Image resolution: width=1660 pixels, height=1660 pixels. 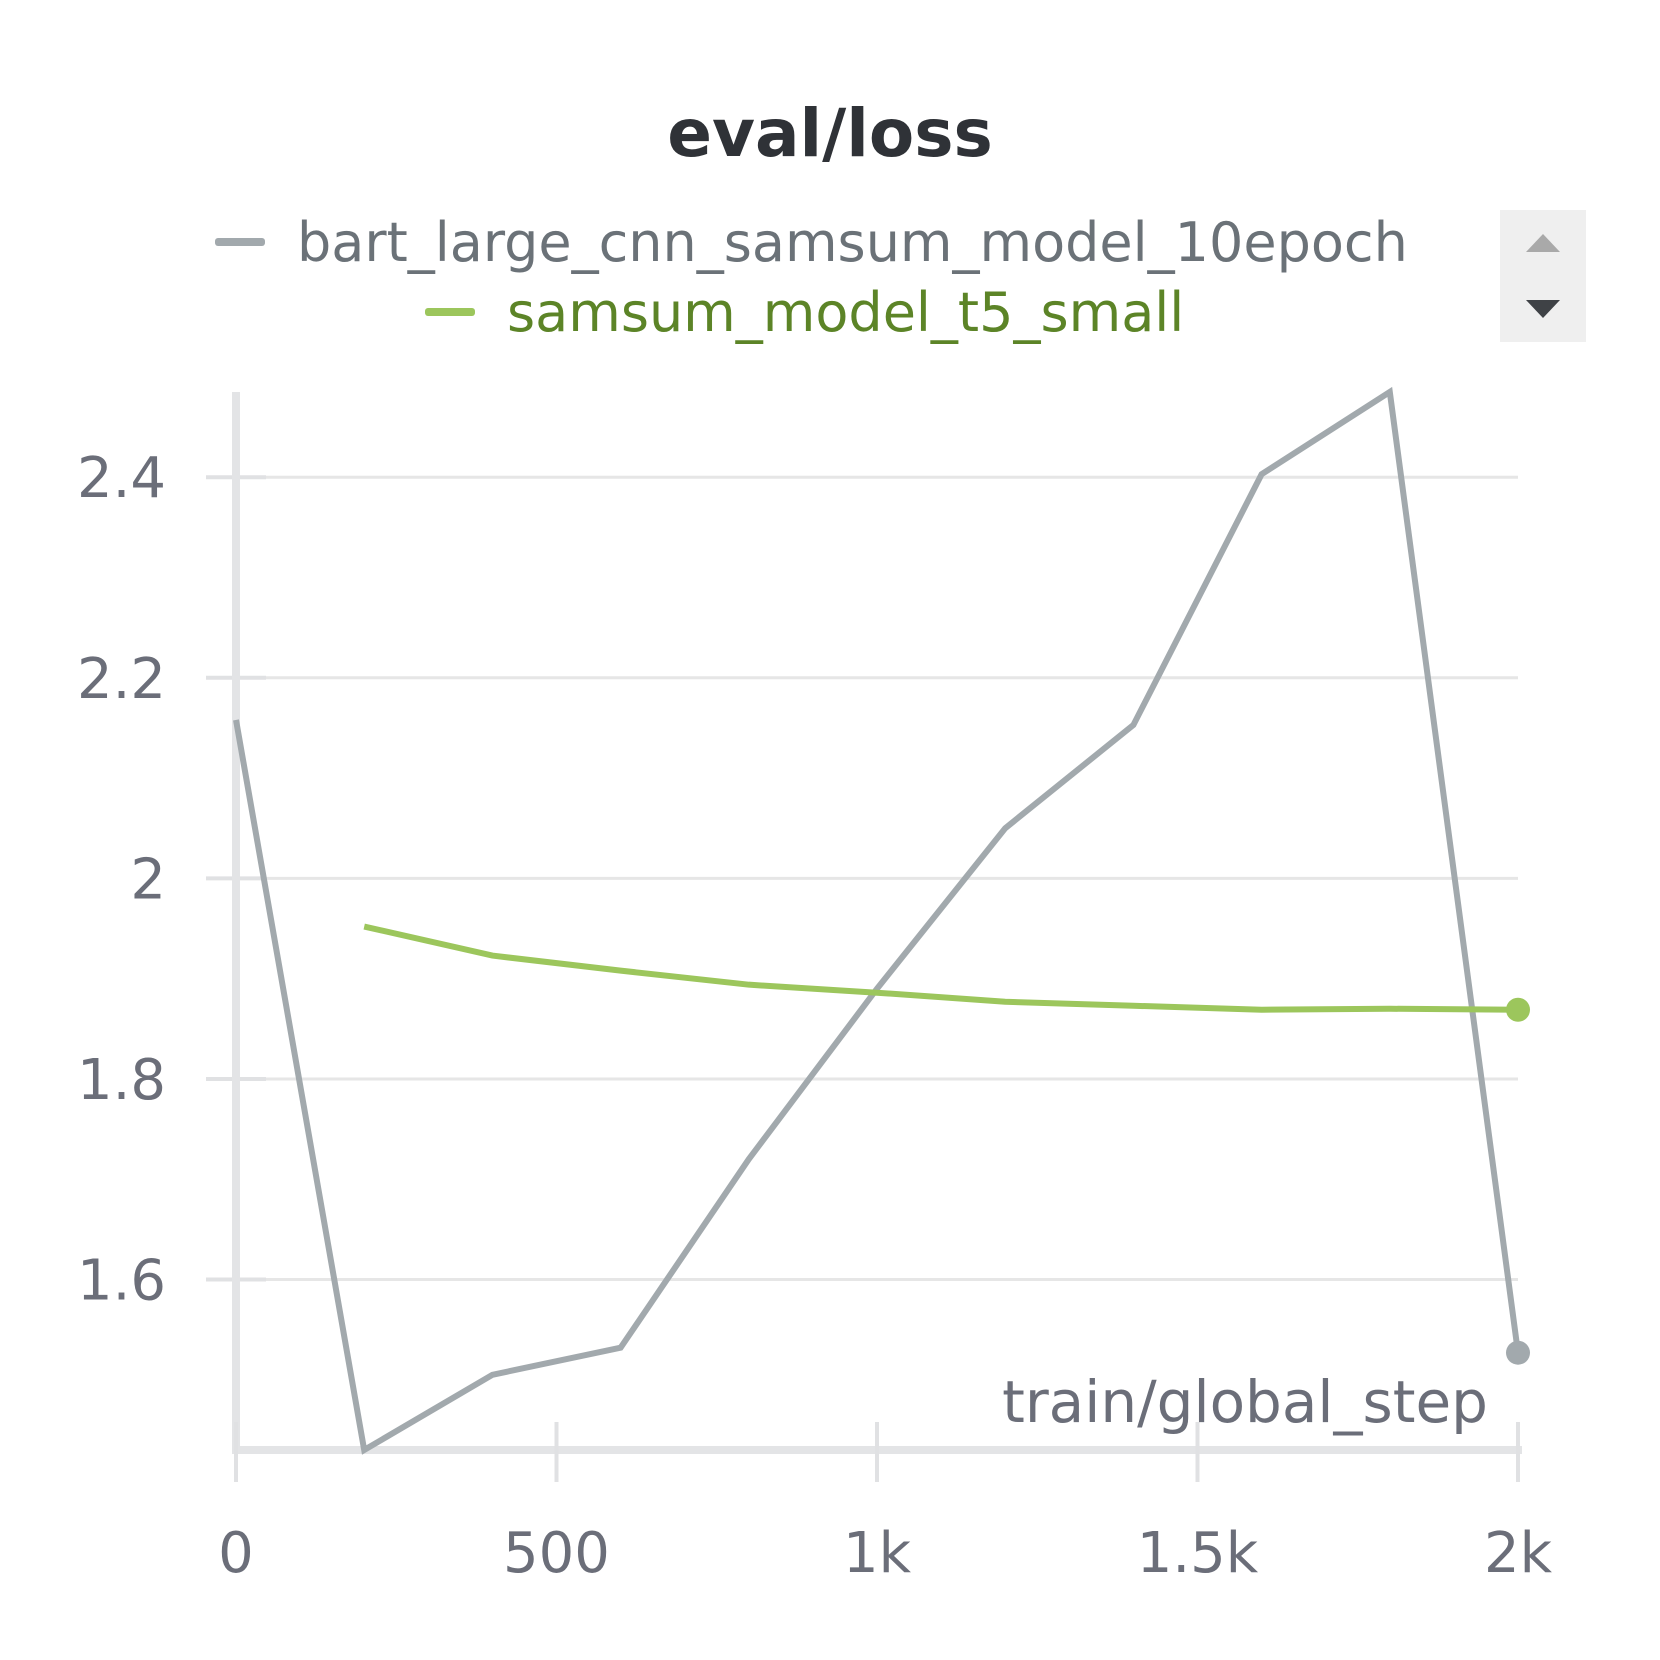 What do you see at coordinates (830, 133) in the screenshot?
I see `chart-title: eval/loss` at bounding box center [830, 133].